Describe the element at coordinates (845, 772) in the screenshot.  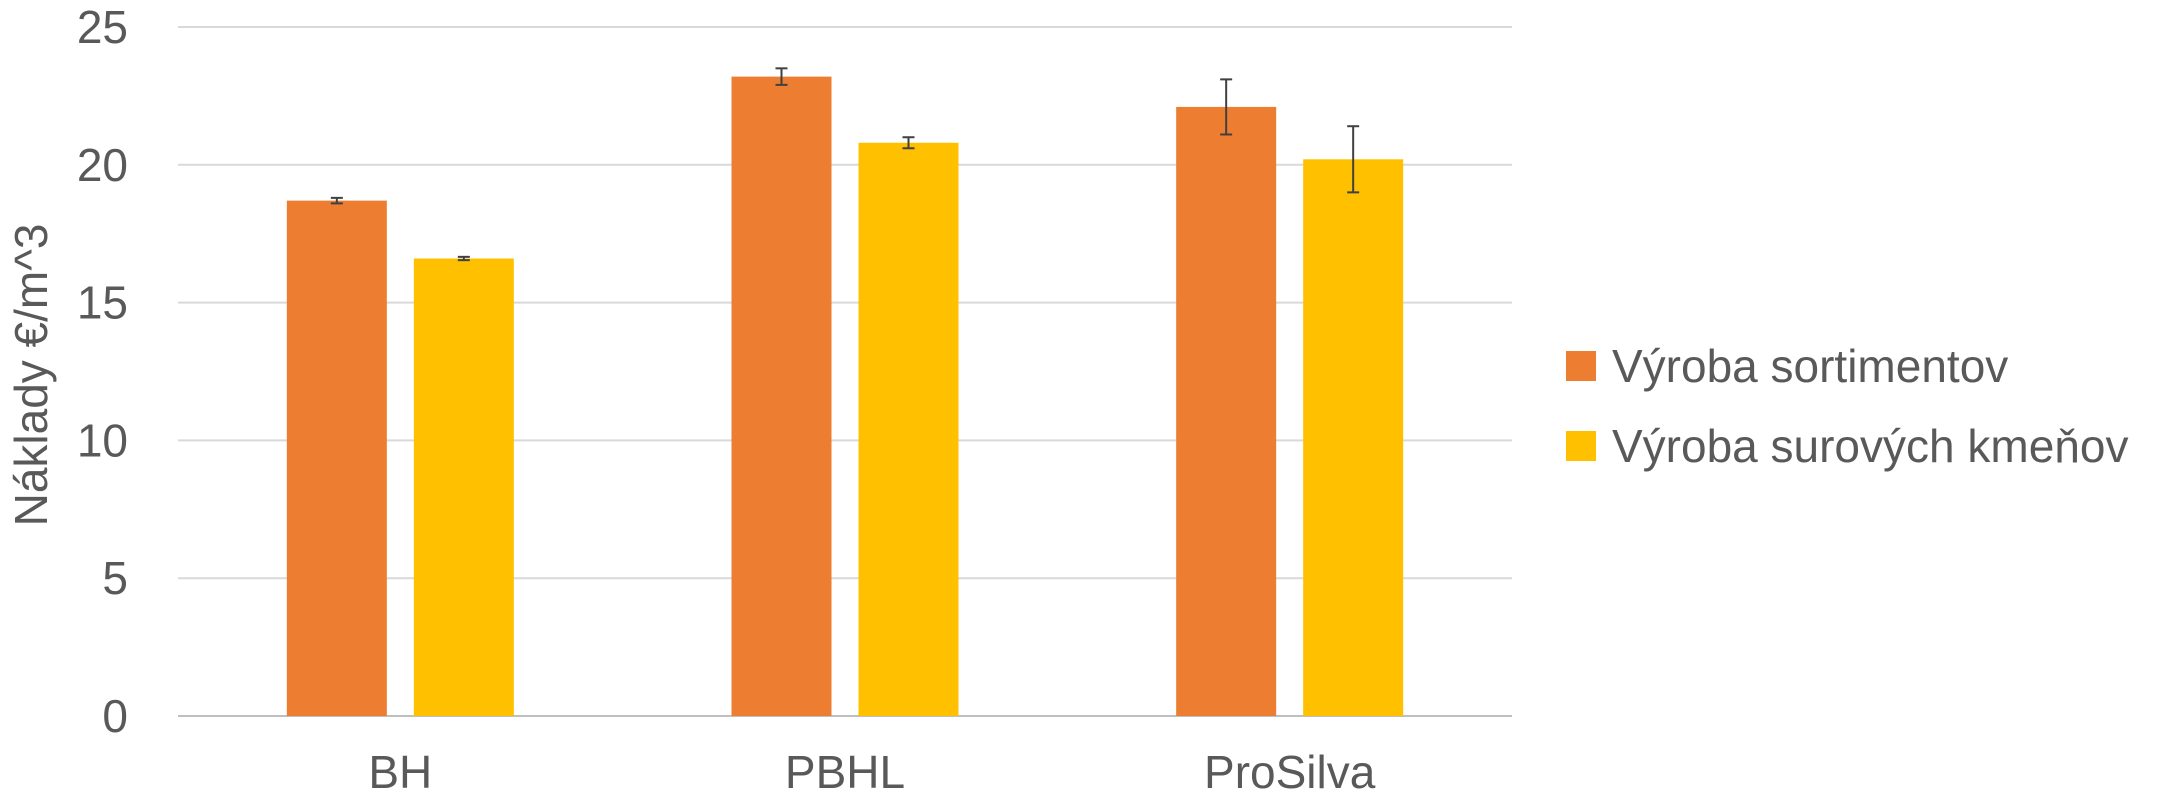
I see `x-tick-label: PBHL` at that location.